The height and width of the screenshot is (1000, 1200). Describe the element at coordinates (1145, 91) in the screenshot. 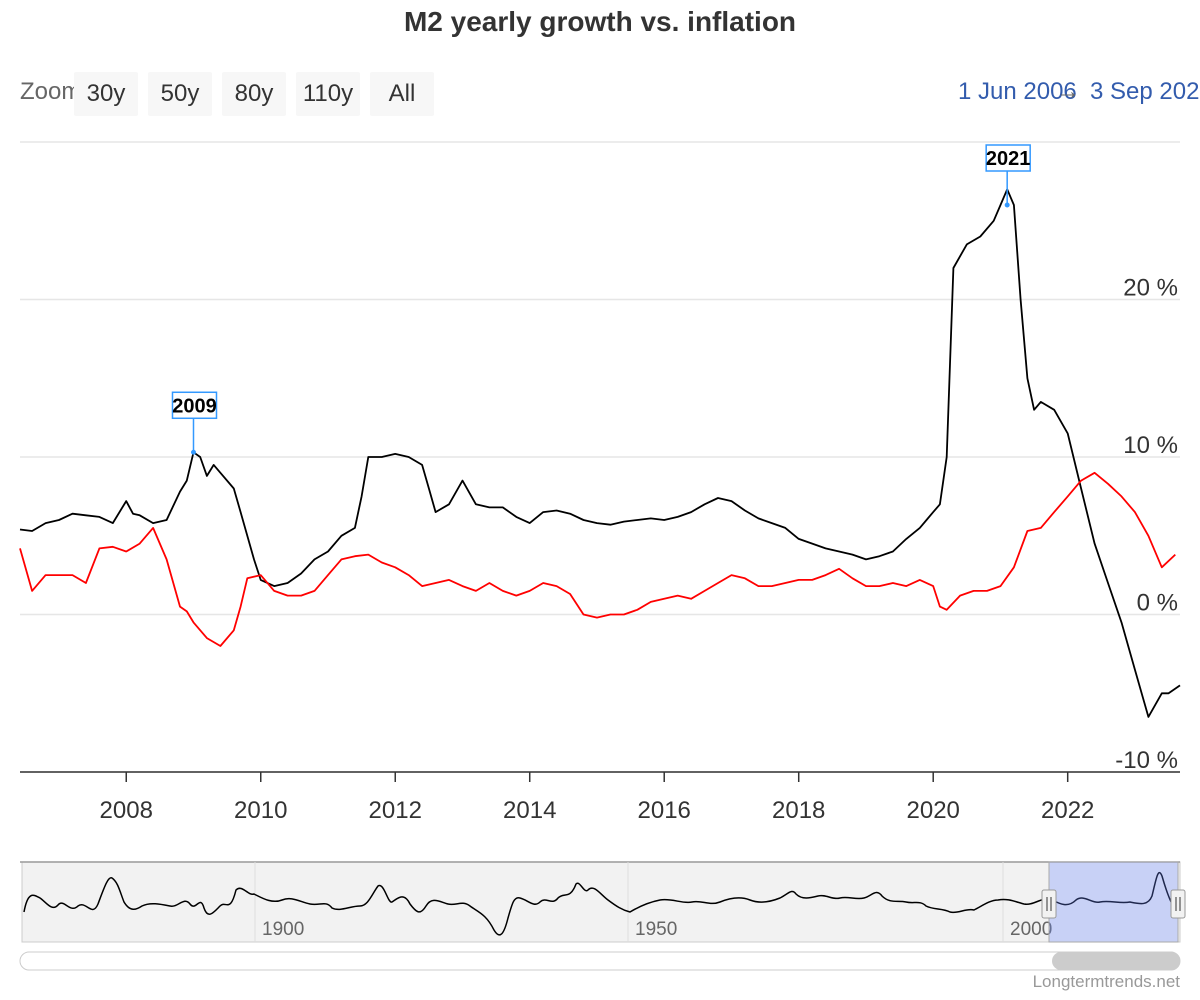

I see `range-to-date: 3 Sep 2023` at that location.